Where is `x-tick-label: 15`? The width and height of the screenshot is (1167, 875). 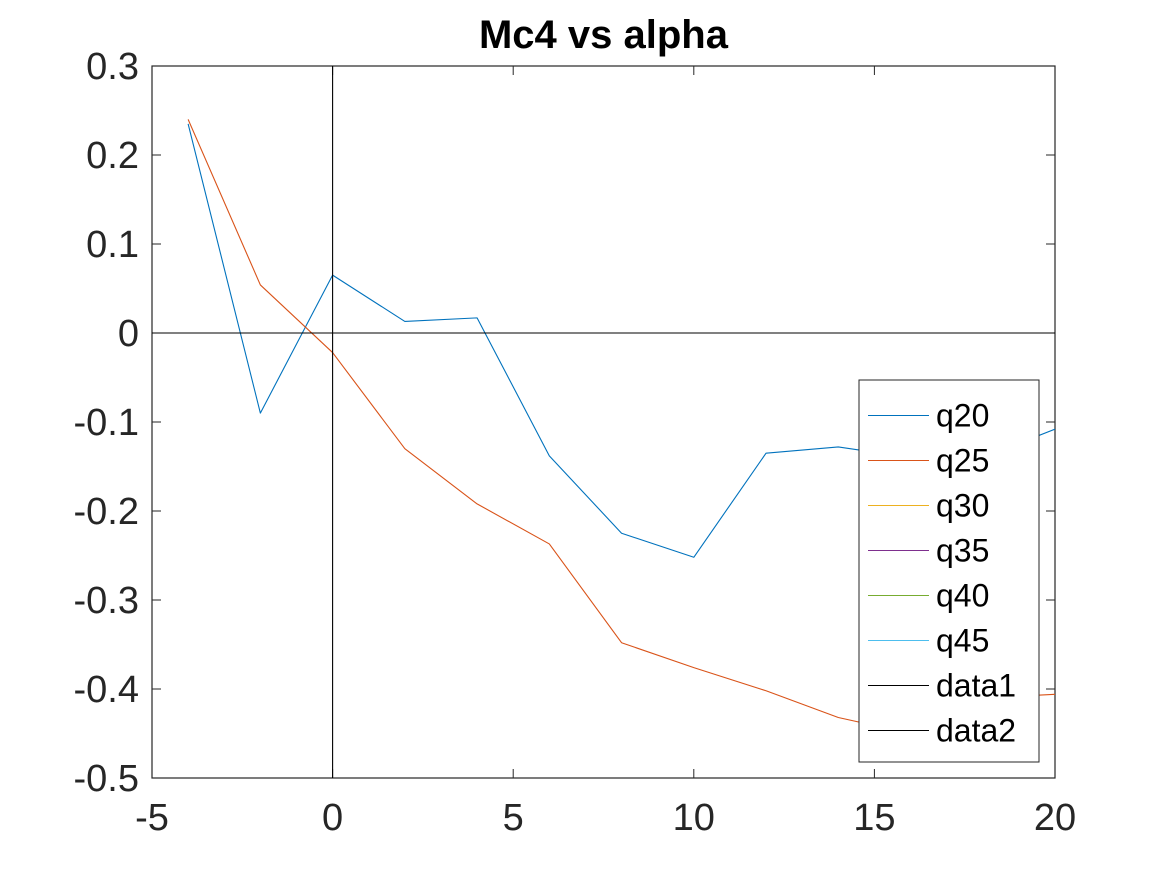
x-tick-label: 15 is located at coordinates (874, 818).